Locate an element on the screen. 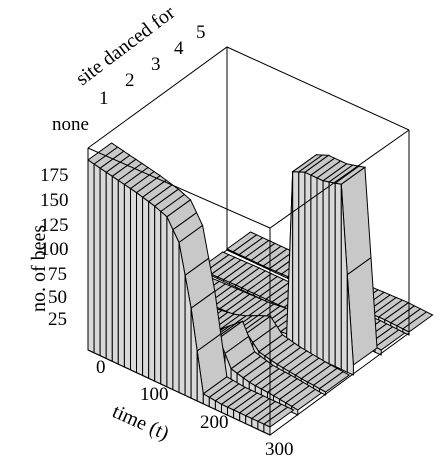  tick-site-1: 1 is located at coordinates (104, 98).